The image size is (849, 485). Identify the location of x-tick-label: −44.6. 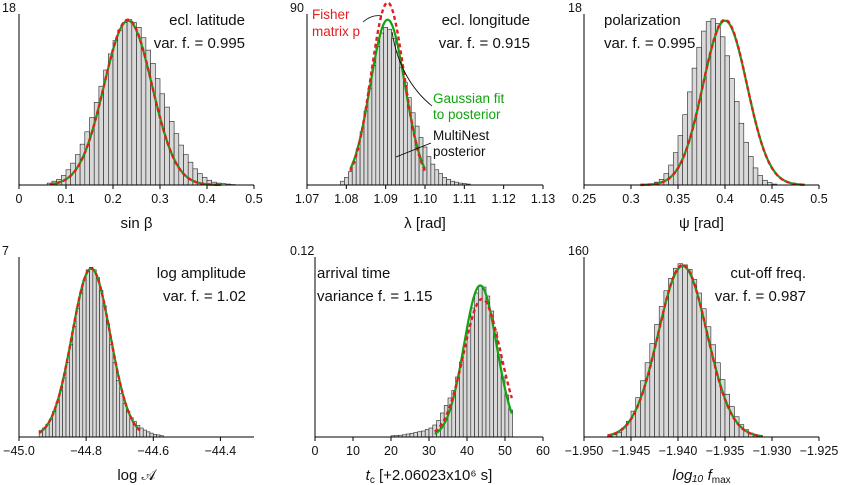
(153, 451).